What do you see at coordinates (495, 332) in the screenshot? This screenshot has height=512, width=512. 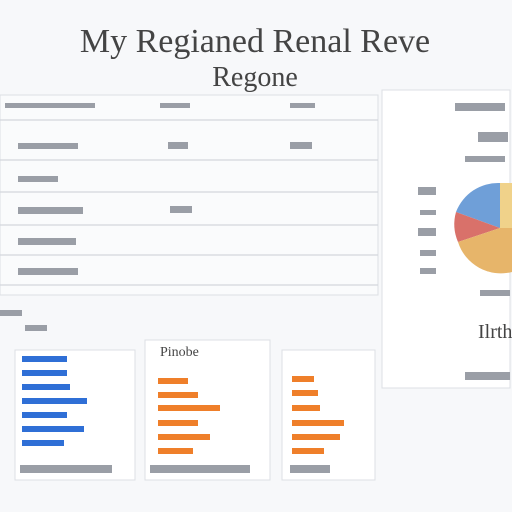 I see `card-label: Ilrth` at bounding box center [495, 332].